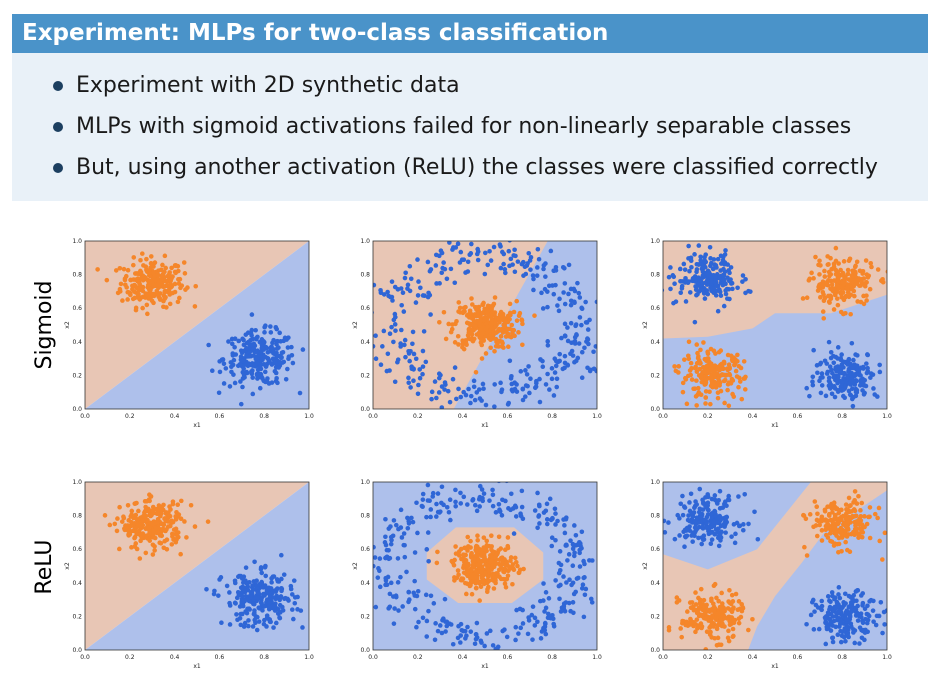 Image resolution: width=947 pixels, height=678 pixels. Describe the element at coordinates (77, 583) in the screenshot. I see `y-tick-label: 0.4` at that location.